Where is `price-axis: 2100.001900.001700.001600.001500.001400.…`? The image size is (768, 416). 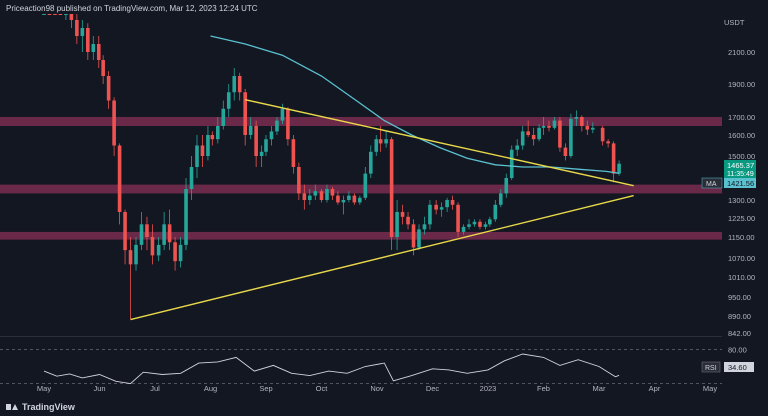 price-axis: 2100.001900.001700.001600.001500.001400.… is located at coordinates (741, 193).